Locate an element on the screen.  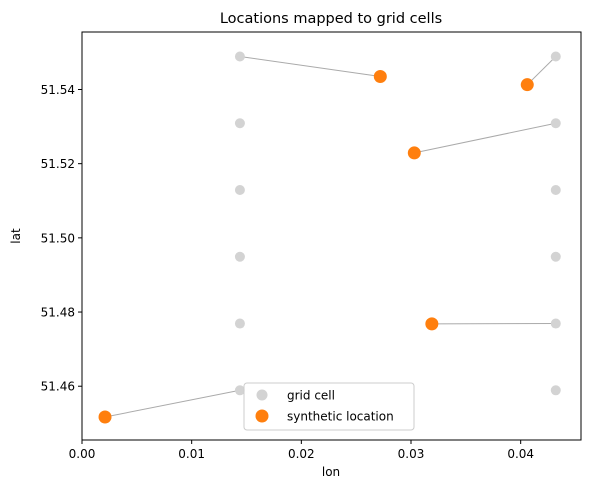
y-tick-label-2: 51.50 is located at coordinates (58, 238).